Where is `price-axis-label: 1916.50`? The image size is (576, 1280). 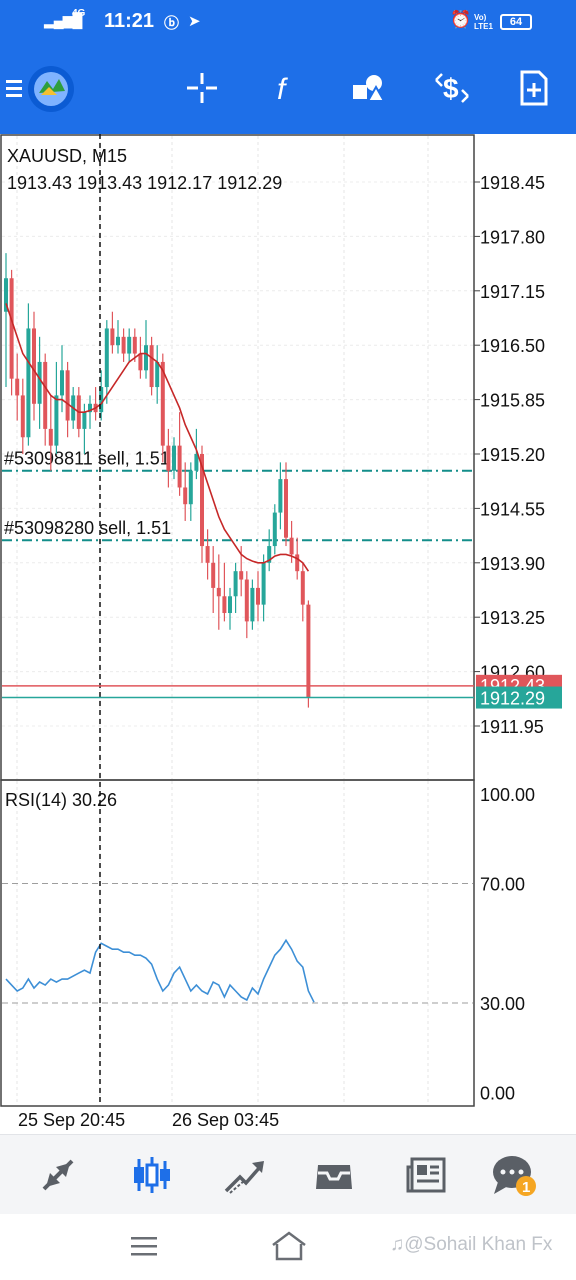
price-axis-label: 1916.50 is located at coordinates (512, 346).